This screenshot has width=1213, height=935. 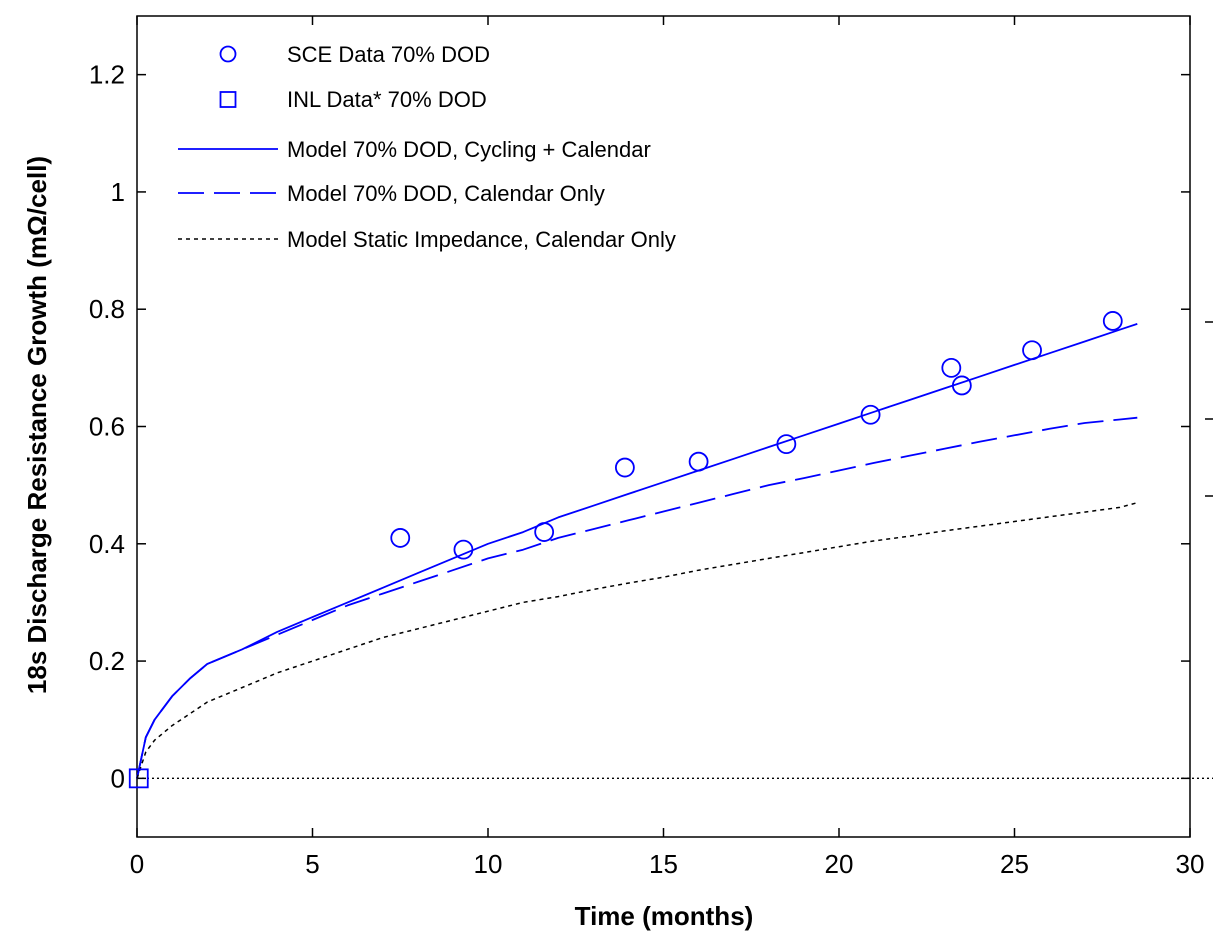 I want to click on x-tick-label: 10, so click(x=488, y=864).